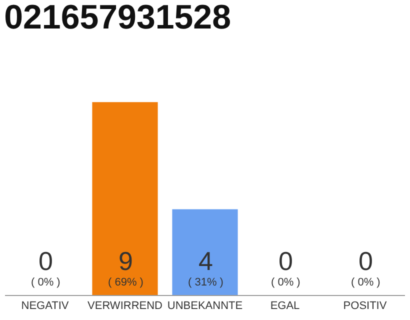 The image size is (410, 320). I want to click on x-tick-label: UNBEKANNTE, so click(205, 306).